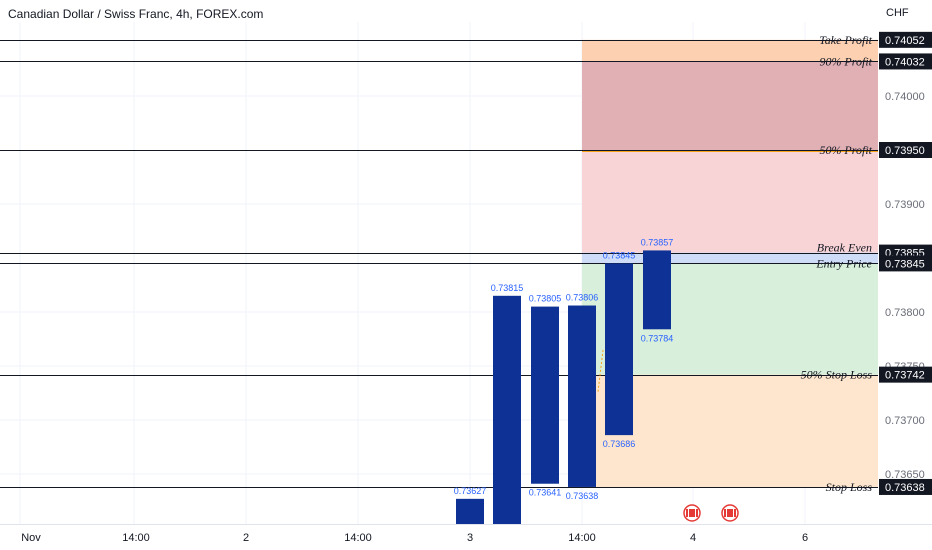 Image resolution: width=932 pixels, height=550 pixels. What do you see at coordinates (470, 491) in the screenshot?
I see `candle-high-label: 0.73627` at bounding box center [470, 491].